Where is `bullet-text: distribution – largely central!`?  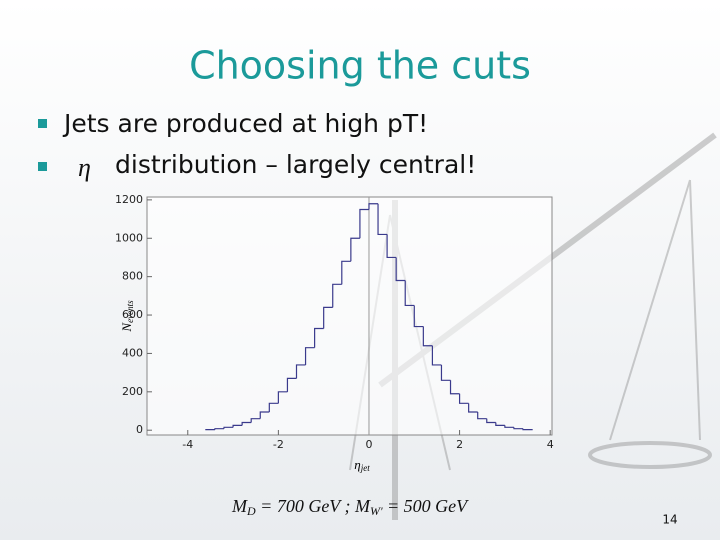 bullet-text: distribution – largely central! is located at coordinates (295, 164).